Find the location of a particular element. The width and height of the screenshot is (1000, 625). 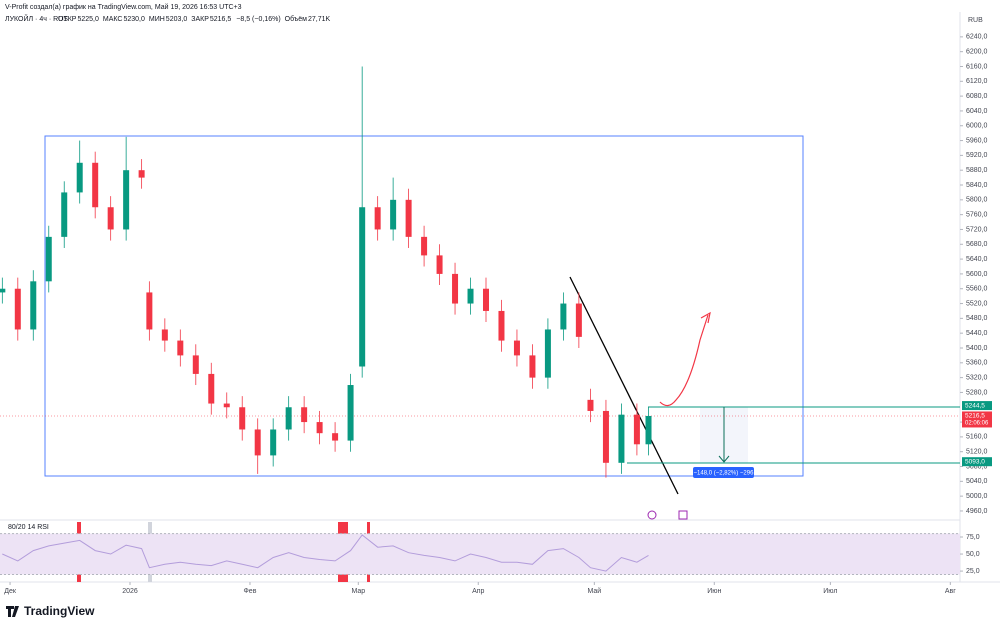

y-tick-label: 5040,0 is located at coordinates (977, 481).